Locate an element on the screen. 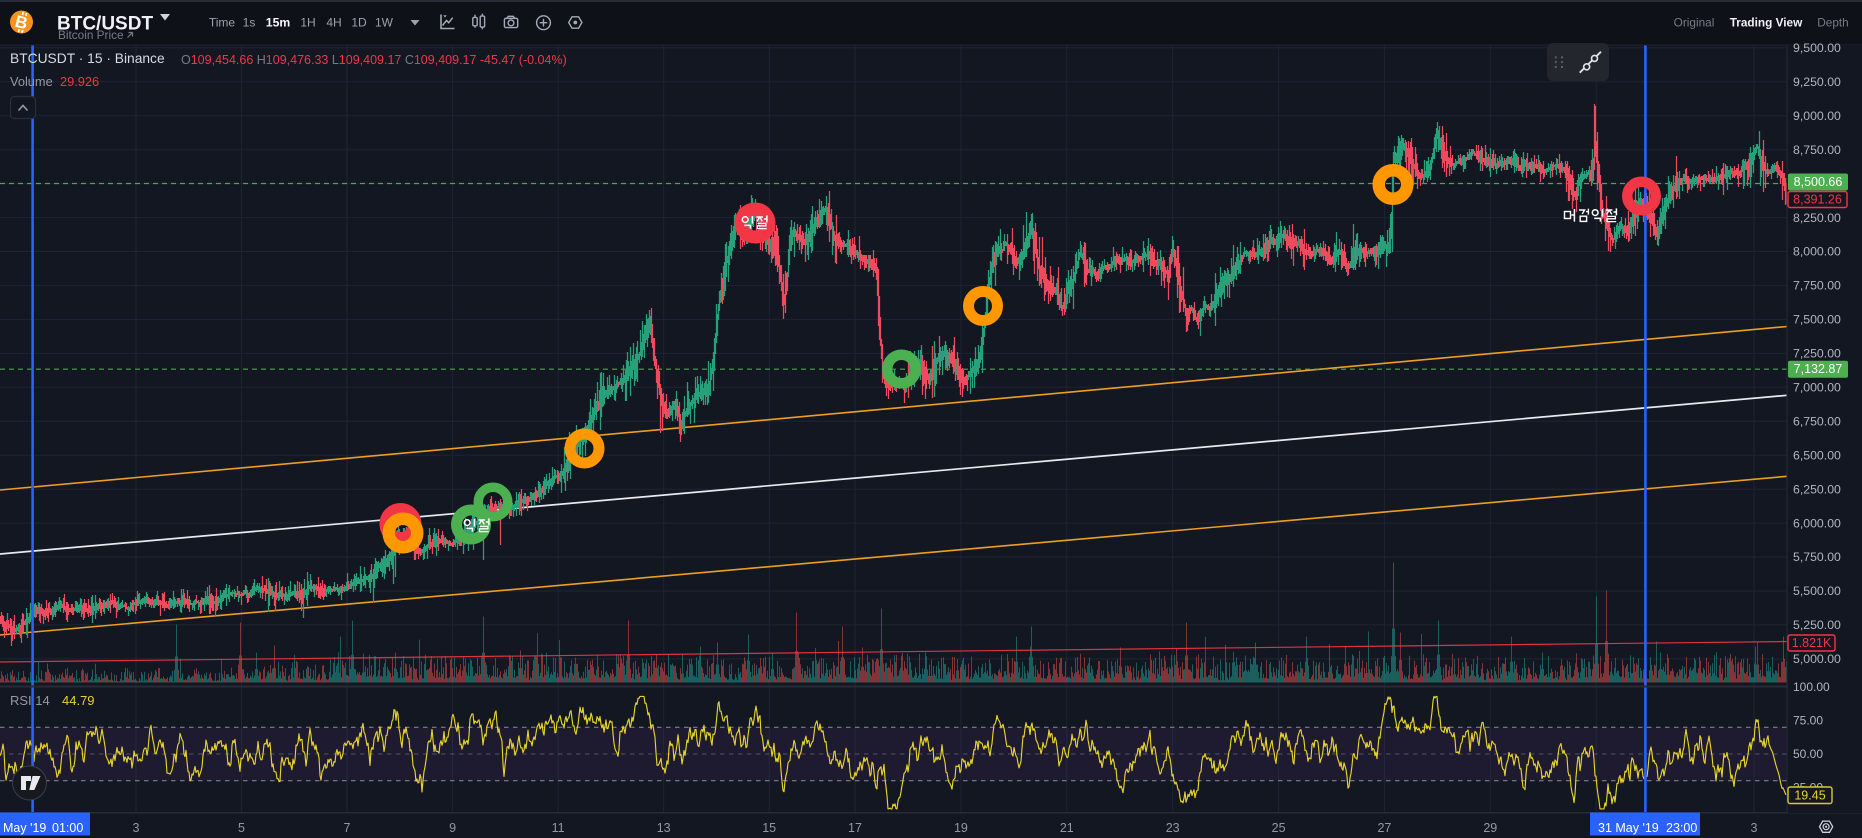  svg-text: 9,000.00 is located at coordinates (1817, 116).